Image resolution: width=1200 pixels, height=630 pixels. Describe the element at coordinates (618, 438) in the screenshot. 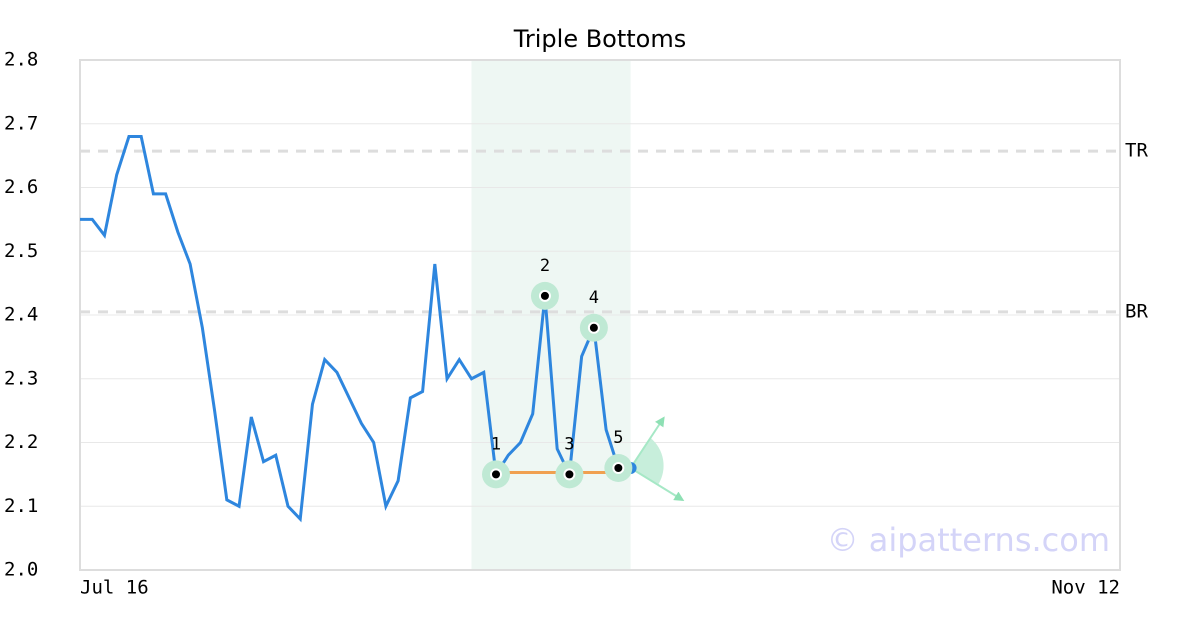

I see `pattern-label: 5` at that location.